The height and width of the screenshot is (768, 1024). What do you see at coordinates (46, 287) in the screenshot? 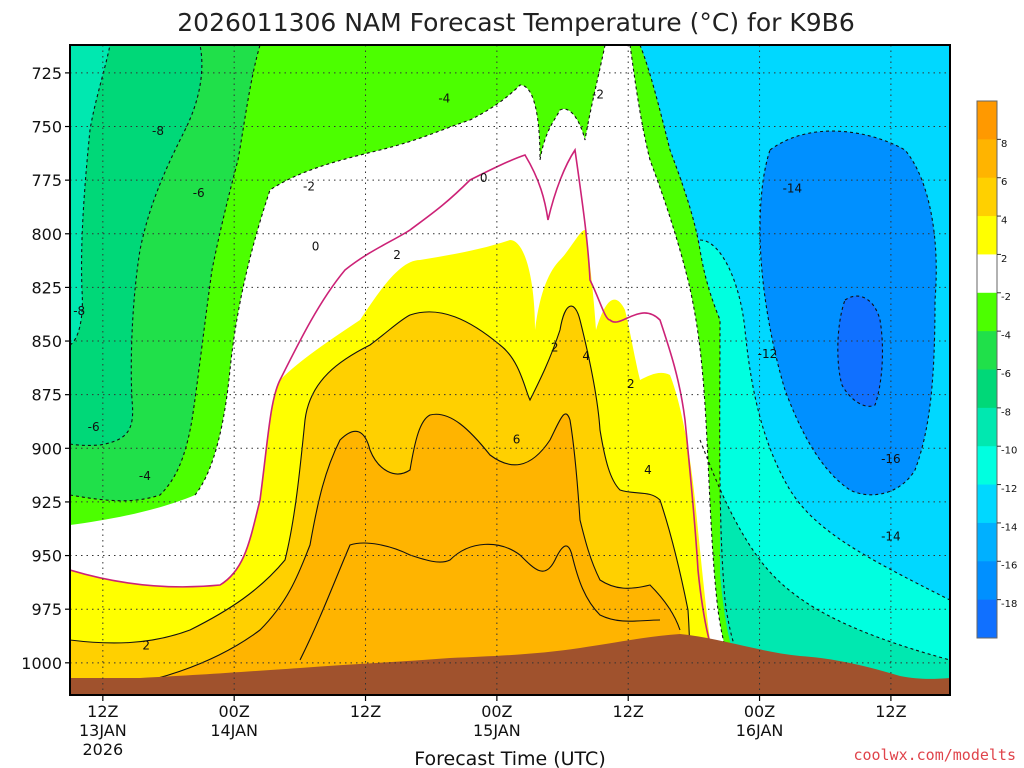
I see `y-tick-label: 825` at bounding box center [46, 287].